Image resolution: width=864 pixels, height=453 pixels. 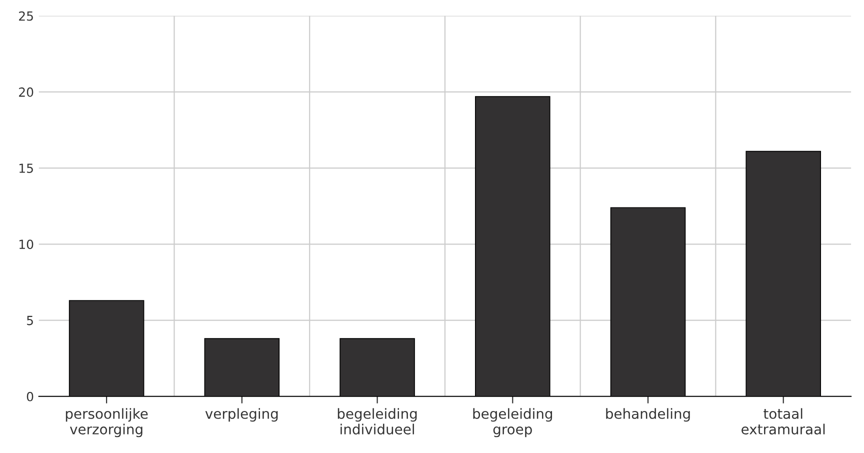 What do you see at coordinates (26, 16) in the screenshot?
I see `y-tick-label: 25` at bounding box center [26, 16].